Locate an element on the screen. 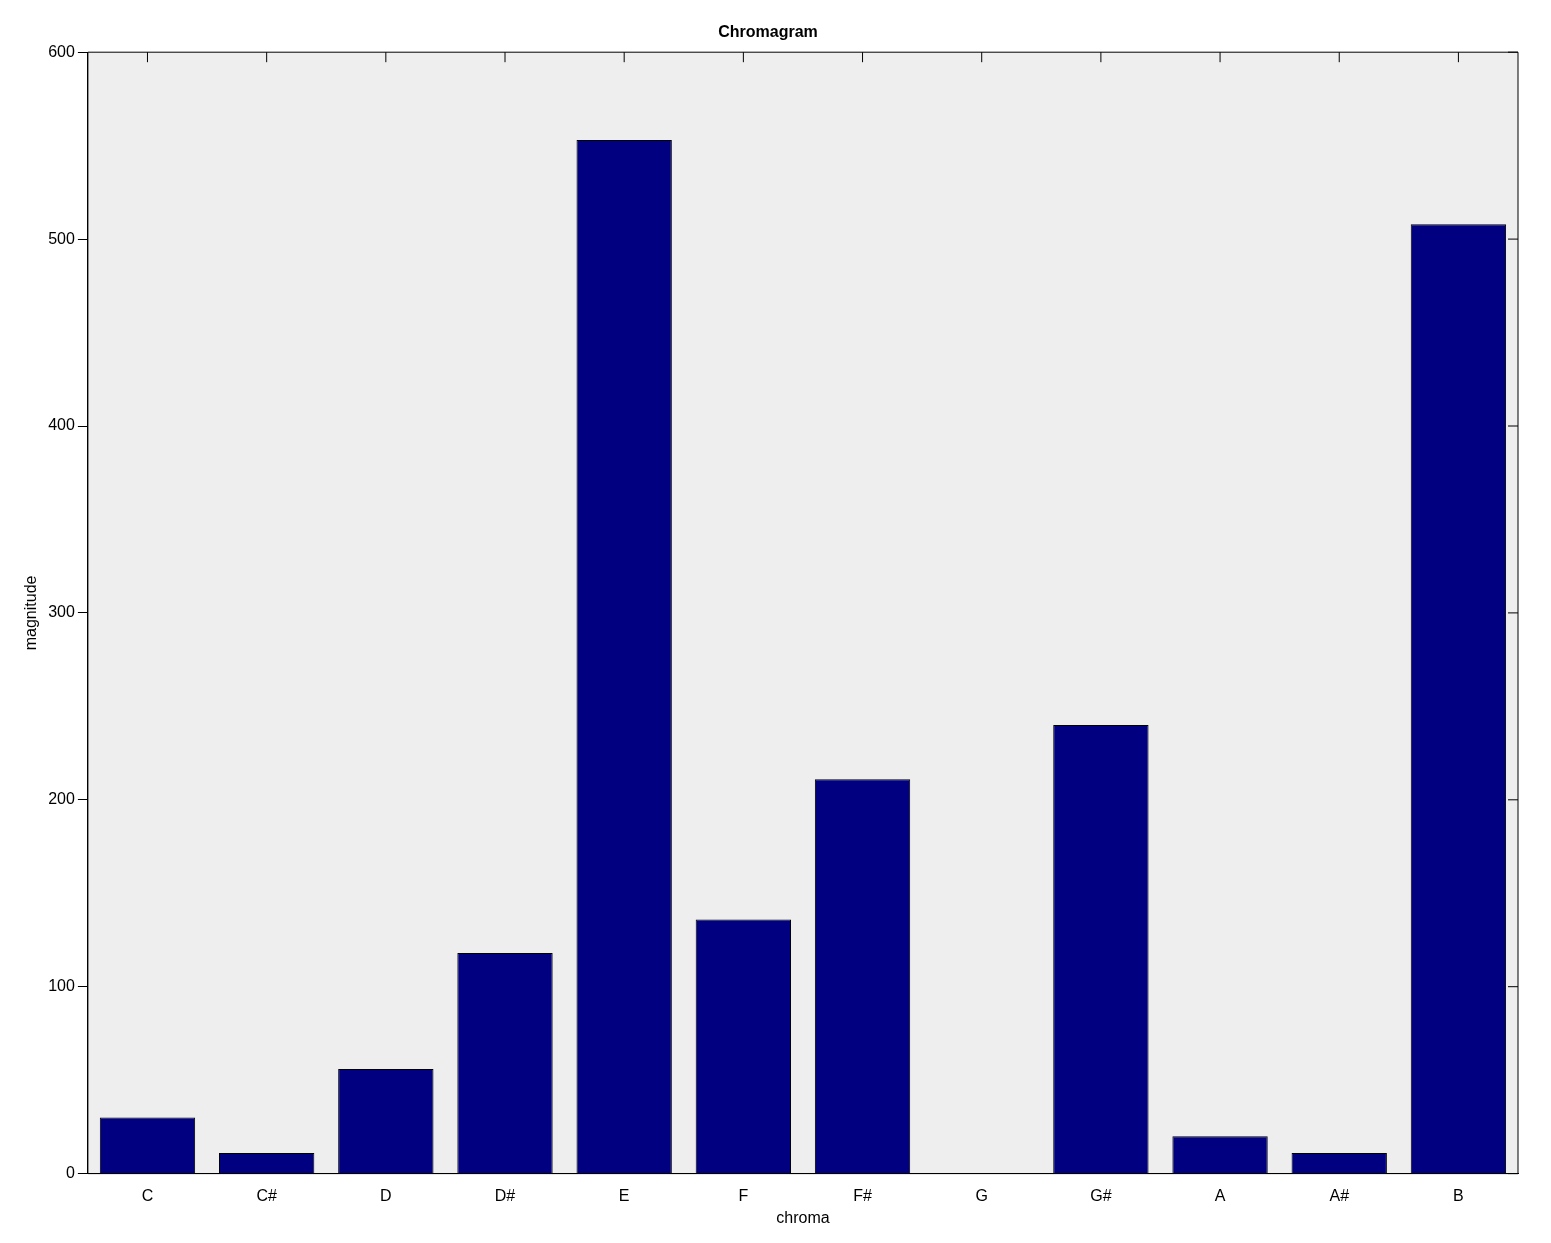 The height and width of the screenshot is (1243, 1551). x-tick-label: C# is located at coordinates (266, 1195).